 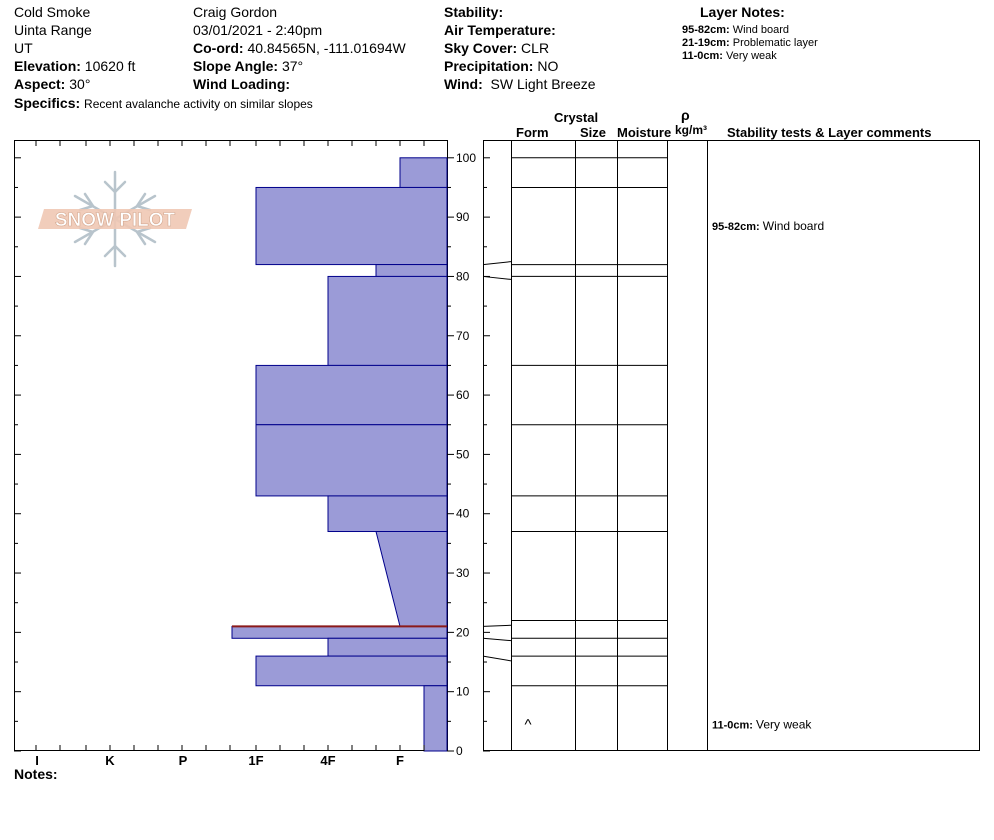 I want to click on y-tick-label: 20, so click(x=463, y=632).